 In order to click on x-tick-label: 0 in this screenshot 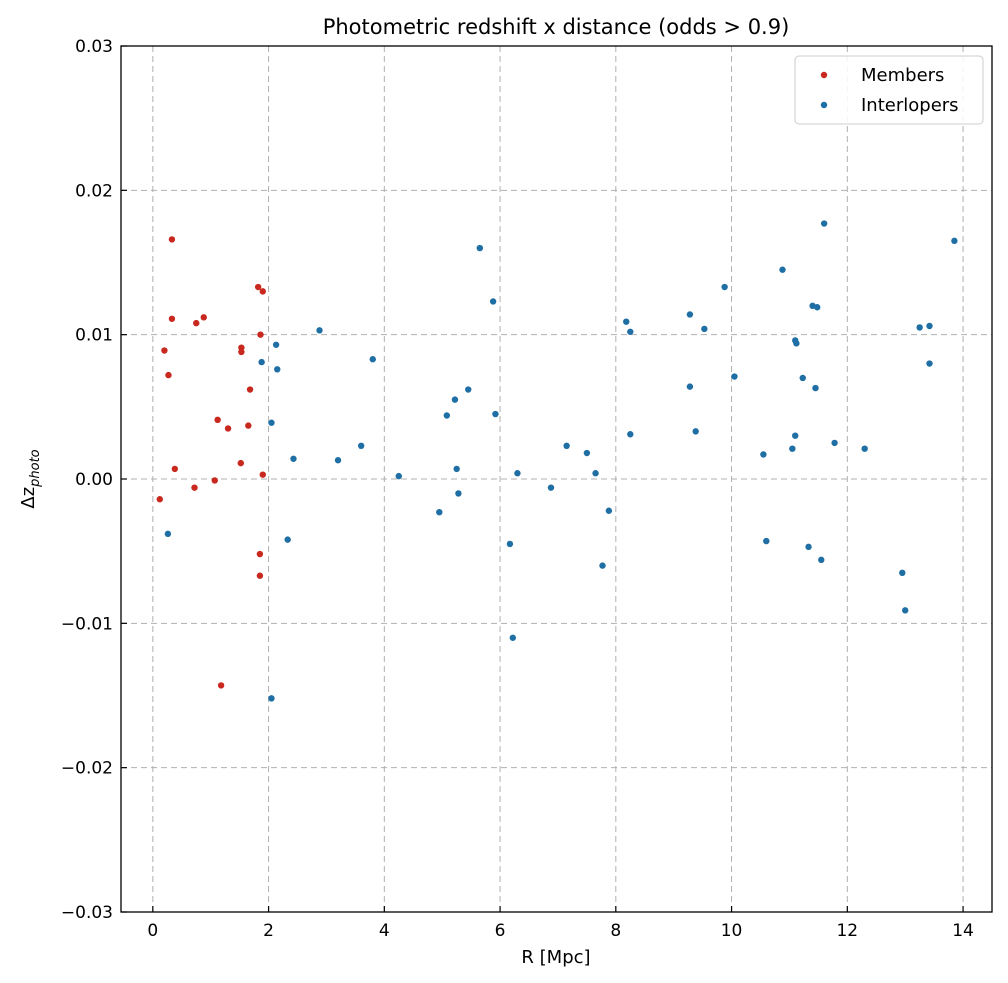, I will do `click(152, 931)`.